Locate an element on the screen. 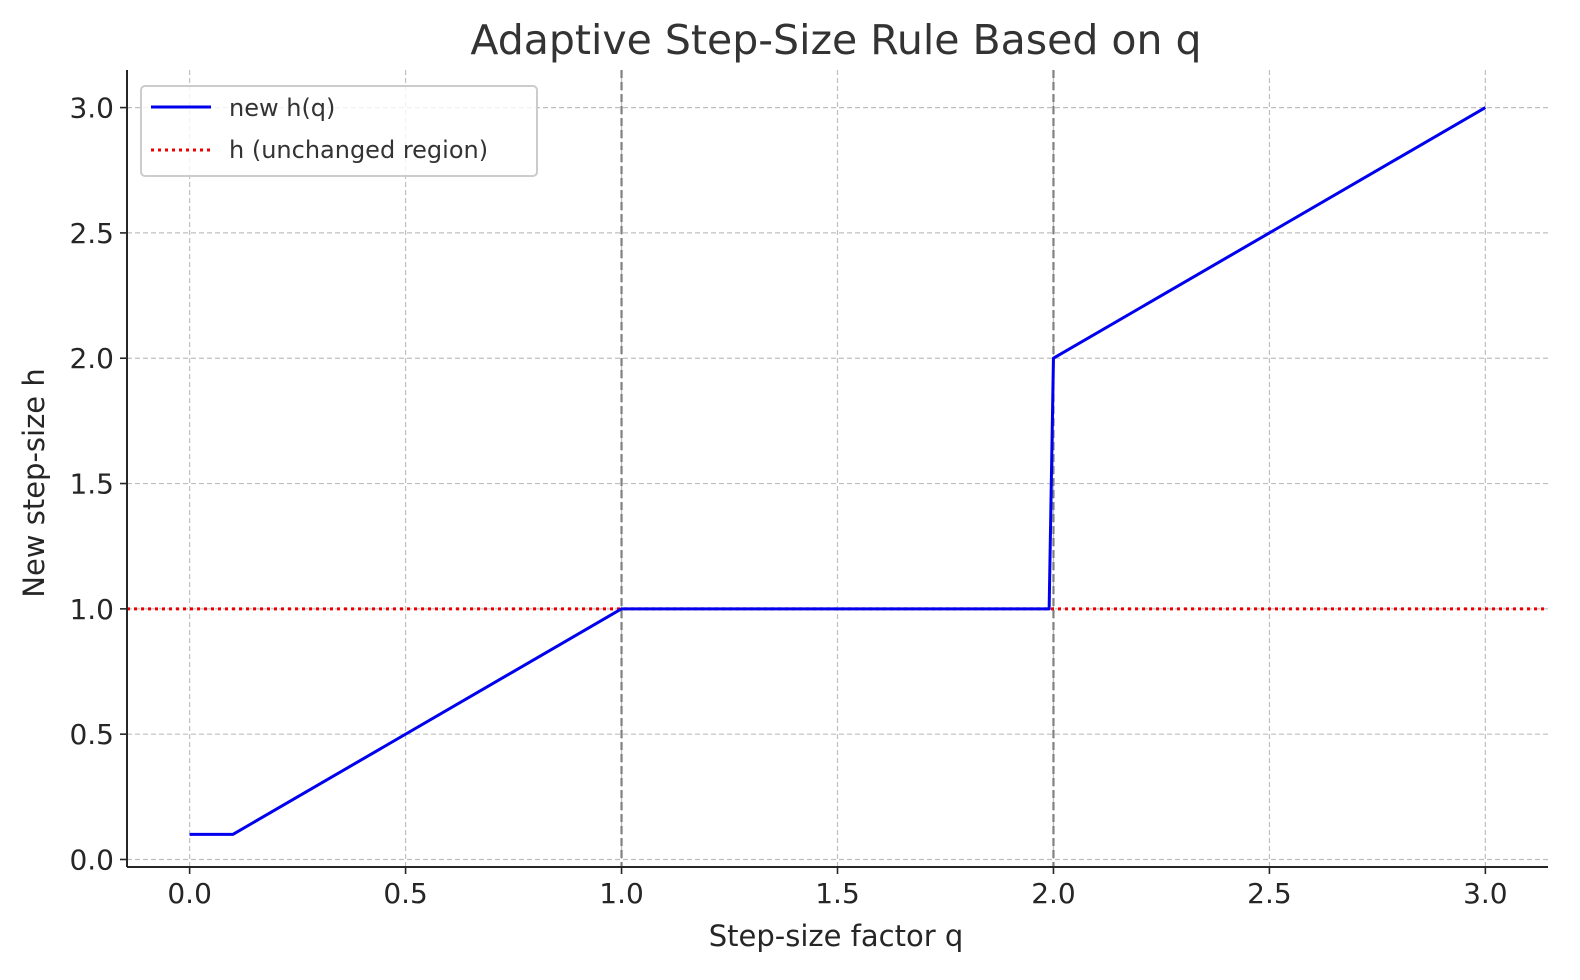 This screenshot has height=980, width=1580. x-tick-label: 0.5 is located at coordinates (405, 893).